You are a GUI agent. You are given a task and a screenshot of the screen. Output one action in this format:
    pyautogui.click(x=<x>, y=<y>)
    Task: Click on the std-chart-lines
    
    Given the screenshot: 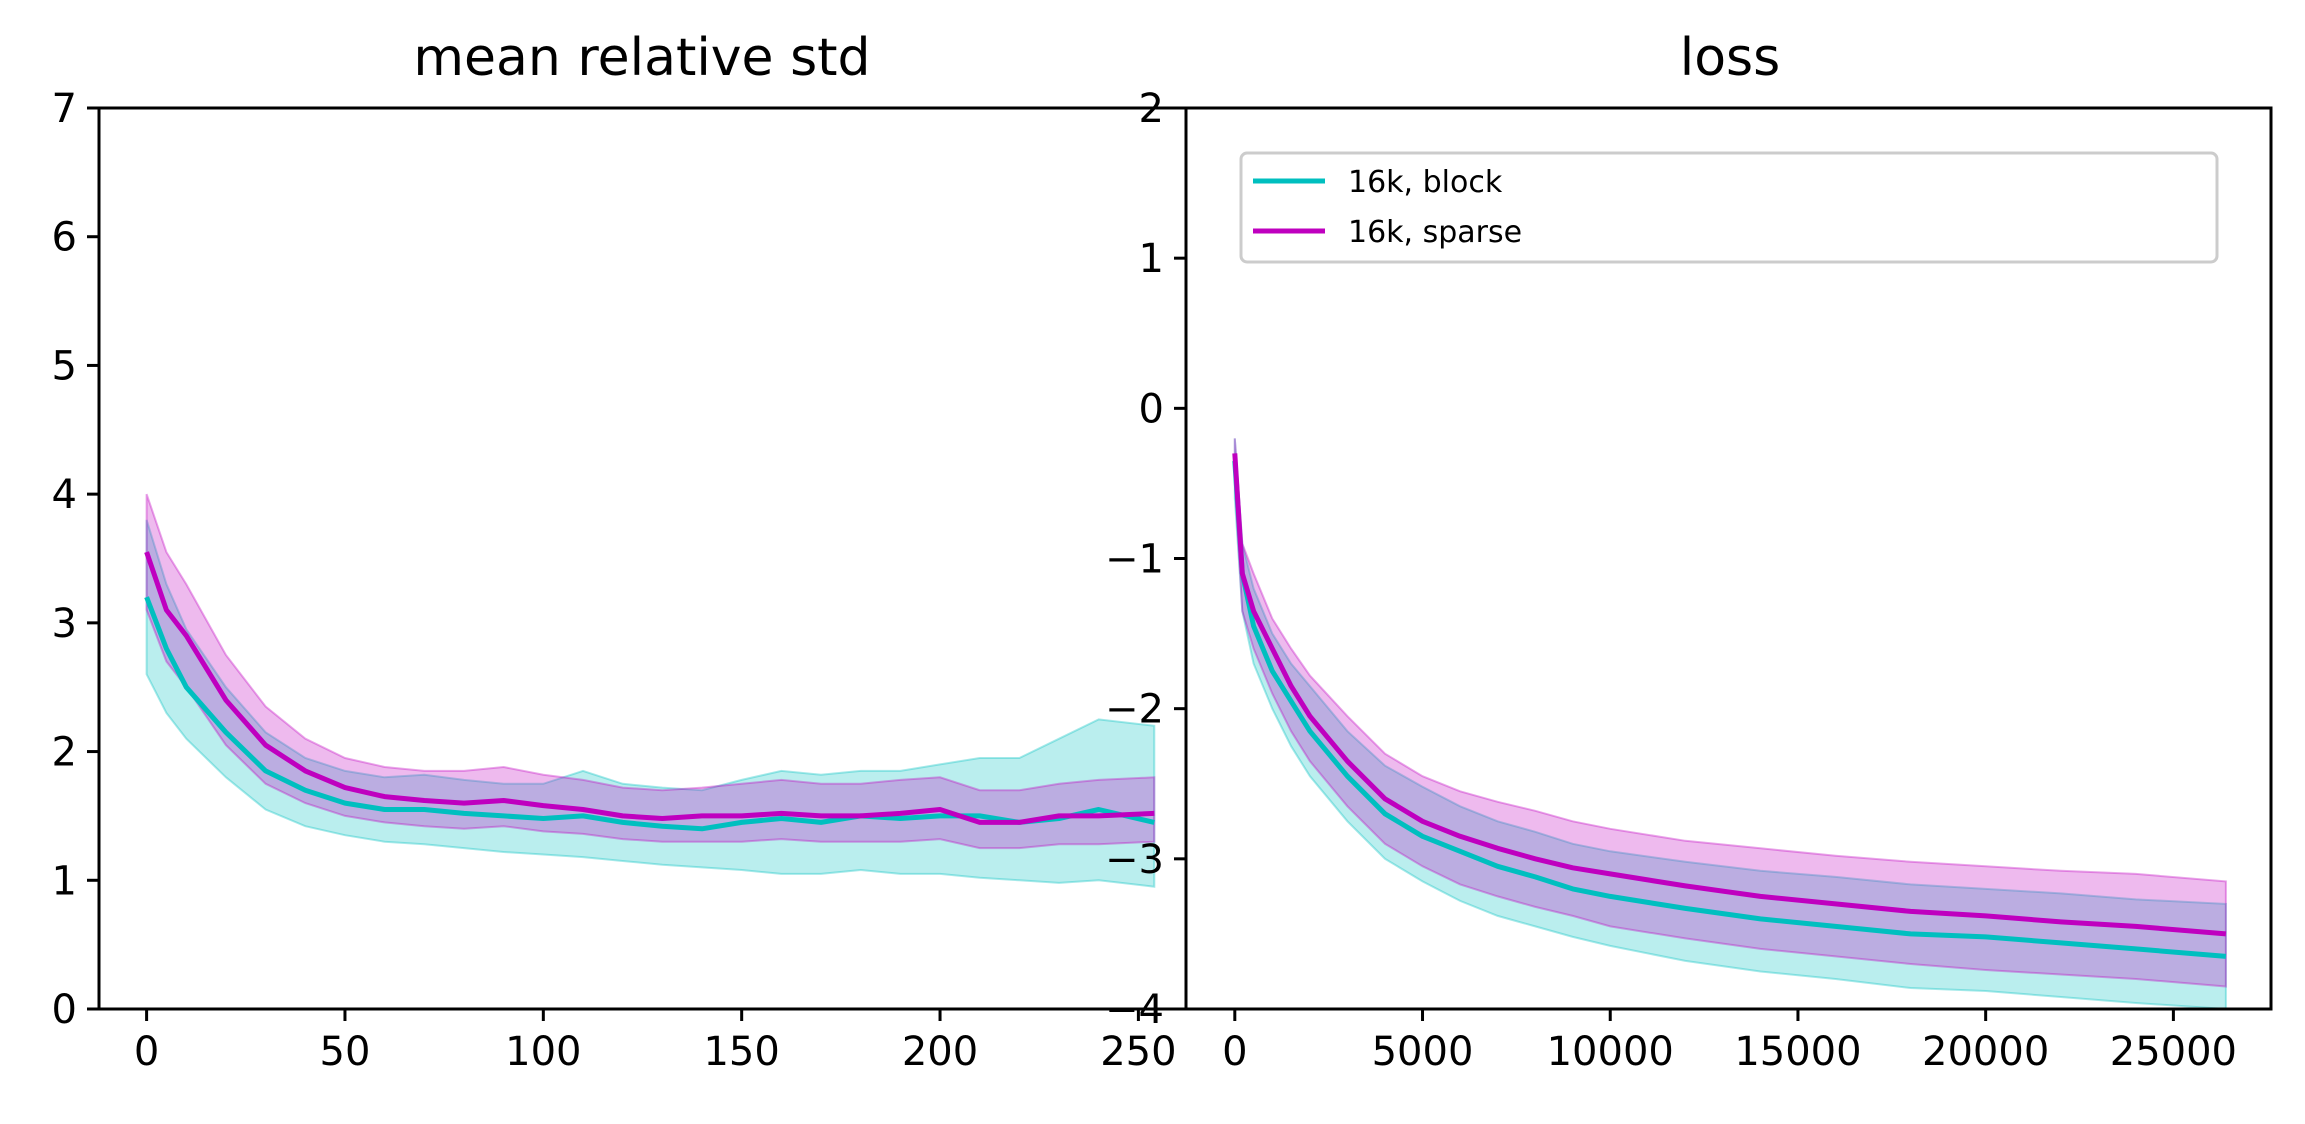 What is the action you would take?
    pyautogui.click(x=649, y=691)
    